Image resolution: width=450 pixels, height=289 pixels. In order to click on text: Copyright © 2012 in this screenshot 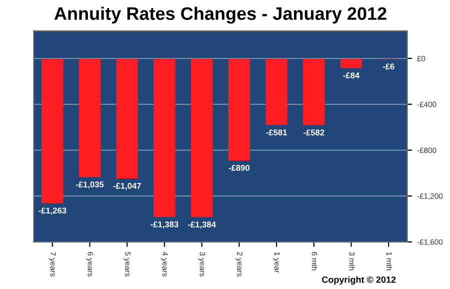, I will do `click(359, 280)`.